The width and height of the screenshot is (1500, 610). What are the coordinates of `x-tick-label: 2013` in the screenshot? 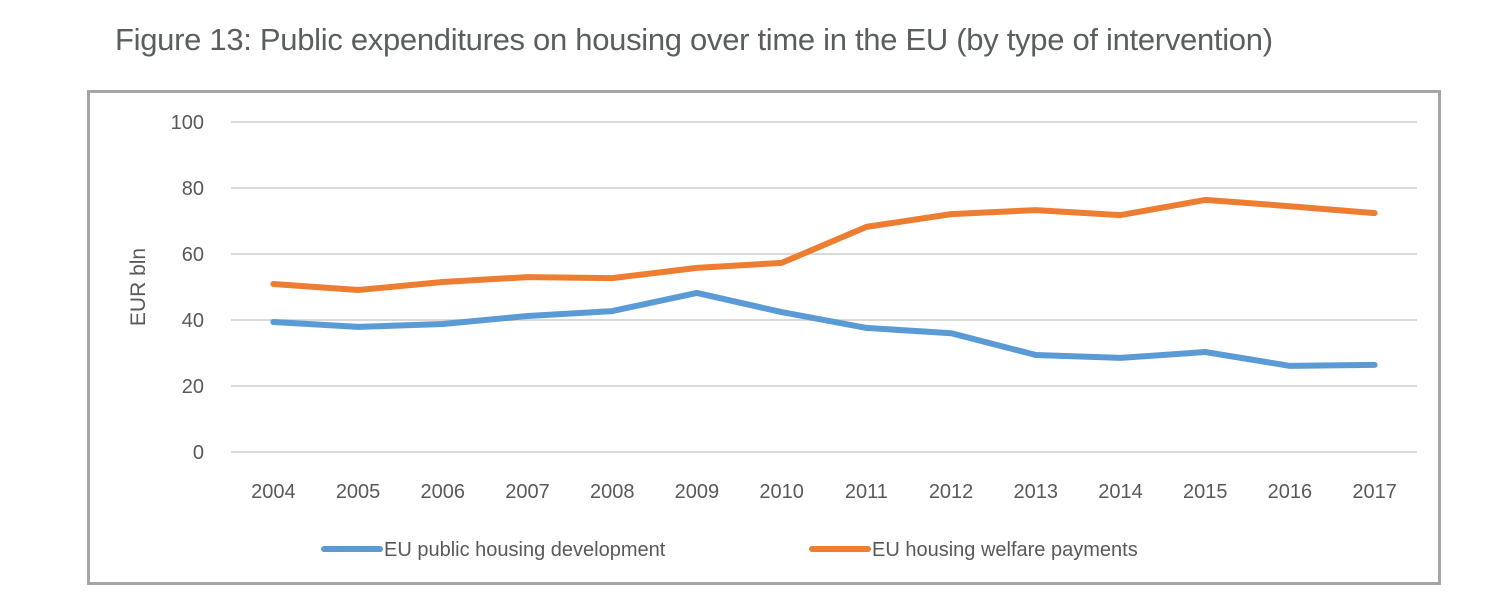 It's located at (1036, 492).